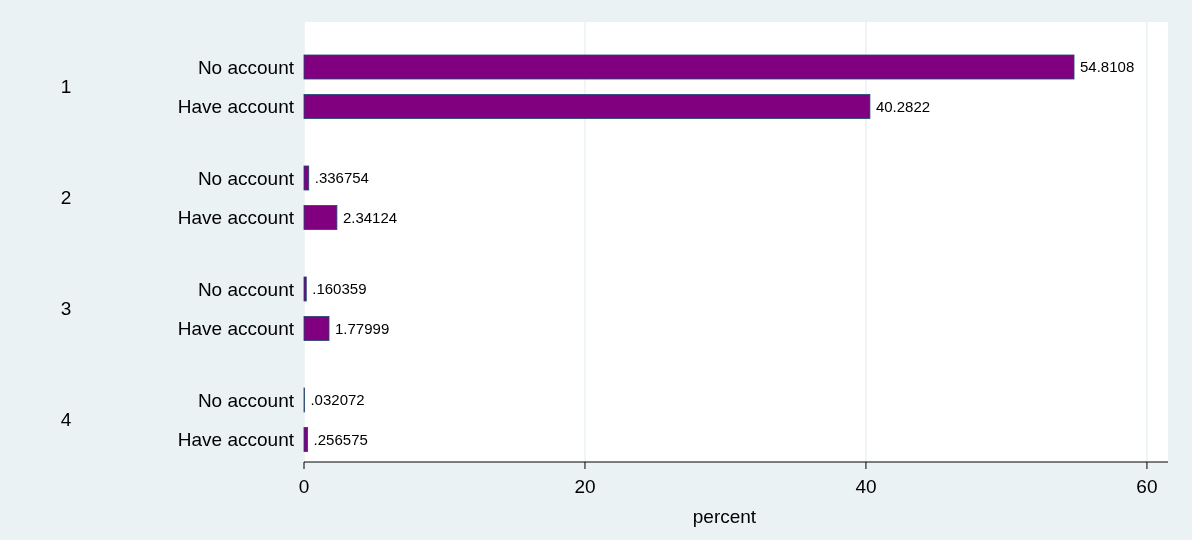 The width and height of the screenshot is (1192, 540). Describe the element at coordinates (1147, 486) in the screenshot. I see `x-tick-label: 60` at that location.